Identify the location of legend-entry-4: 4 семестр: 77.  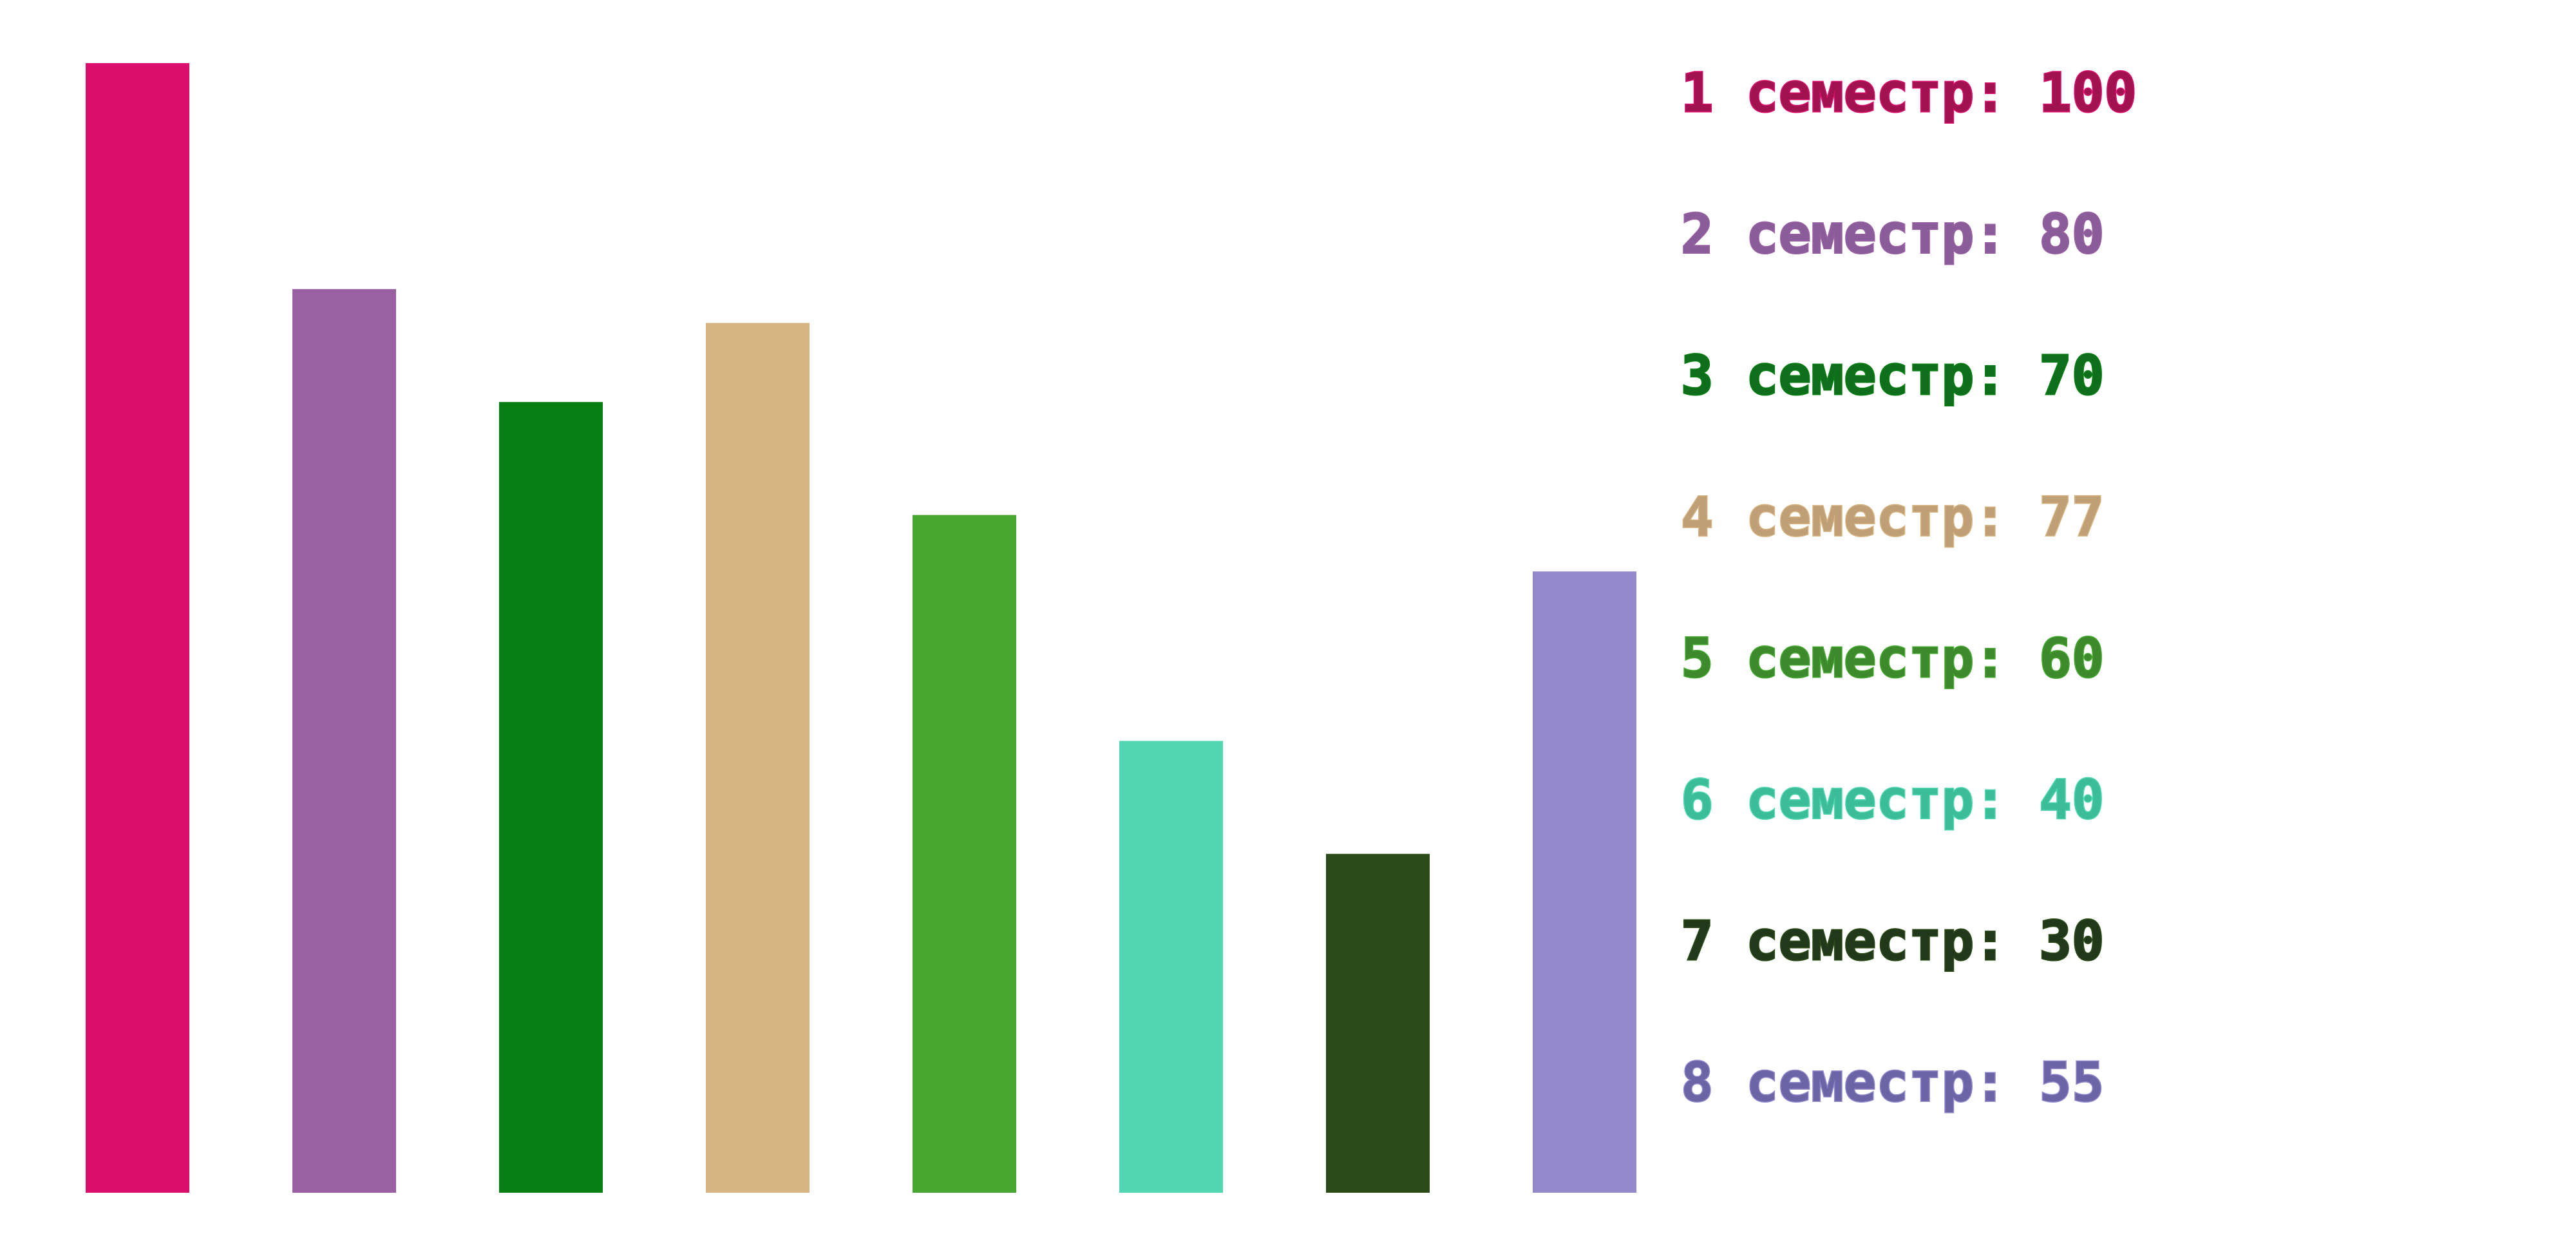
(1892, 516).